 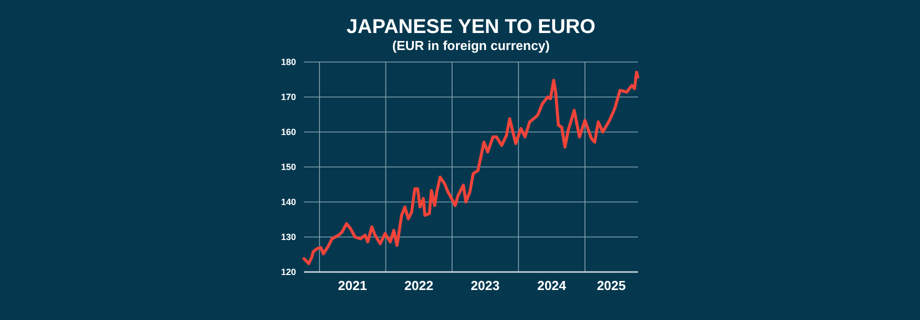 I want to click on y-tick-label: 180, so click(x=288, y=62).